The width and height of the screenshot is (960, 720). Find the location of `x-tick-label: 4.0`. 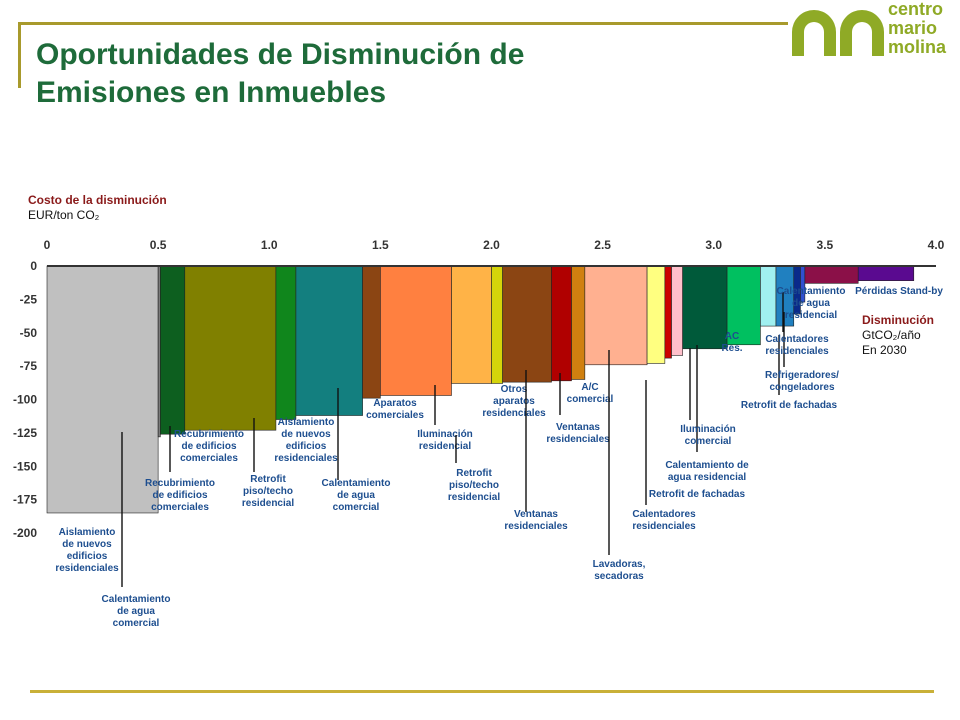

x-tick-label: 4.0 is located at coordinates (936, 245).